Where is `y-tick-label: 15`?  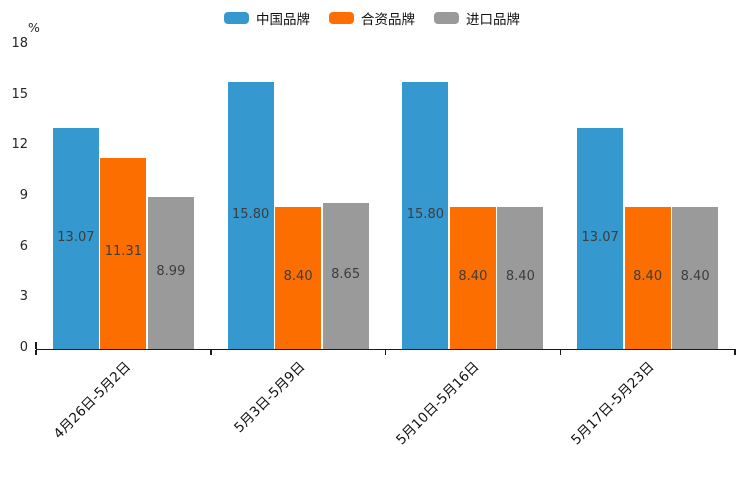 y-tick-label: 15 is located at coordinates (19, 94).